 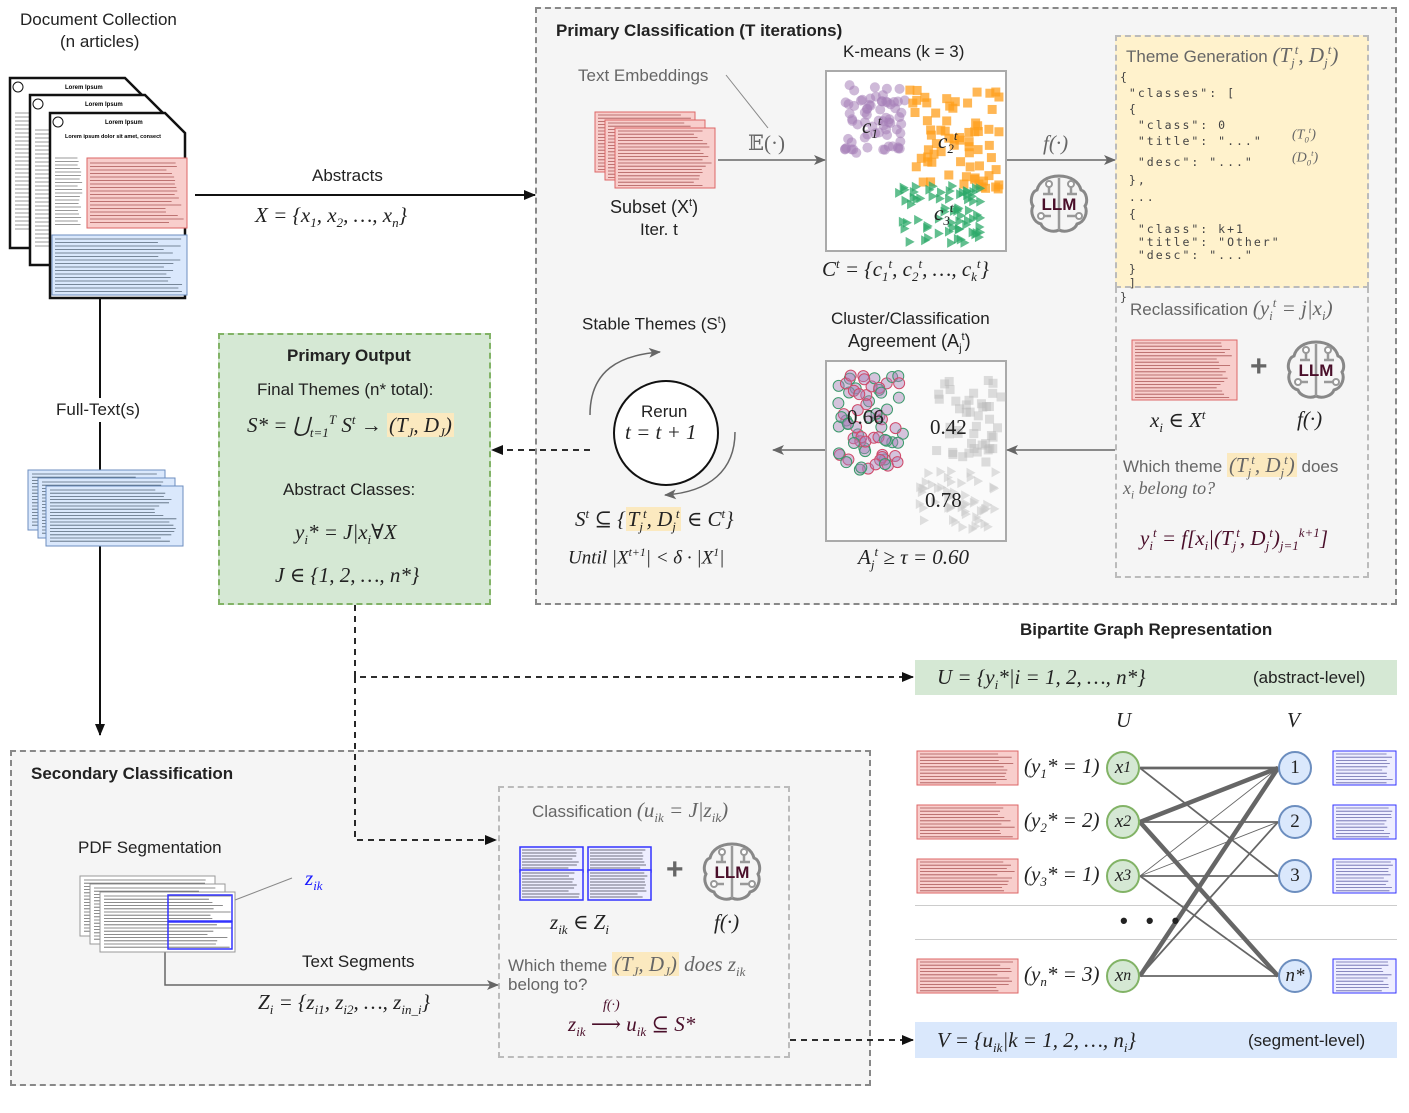 I want to click on collection-title: Document Collection, so click(x=98, y=19).